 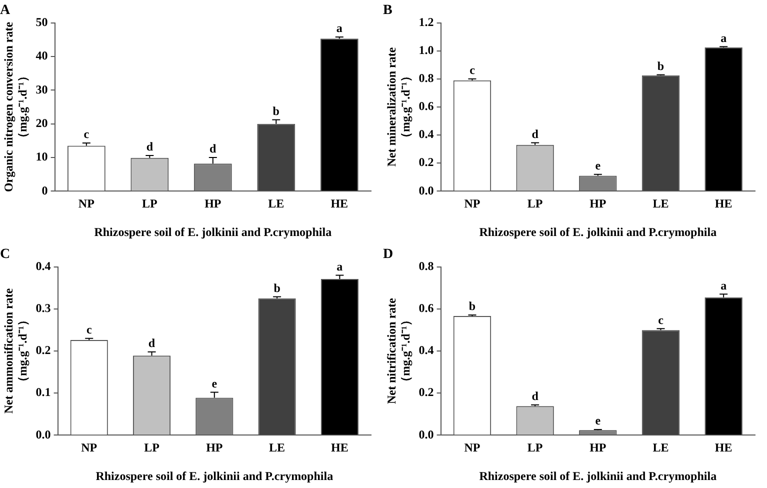 What do you see at coordinates (398, 350) in the screenshot?
I see `y-axis-title: Net nitrification rate （mg.g⁻¹.d⁻¹）` at bounding box center [398, 350].